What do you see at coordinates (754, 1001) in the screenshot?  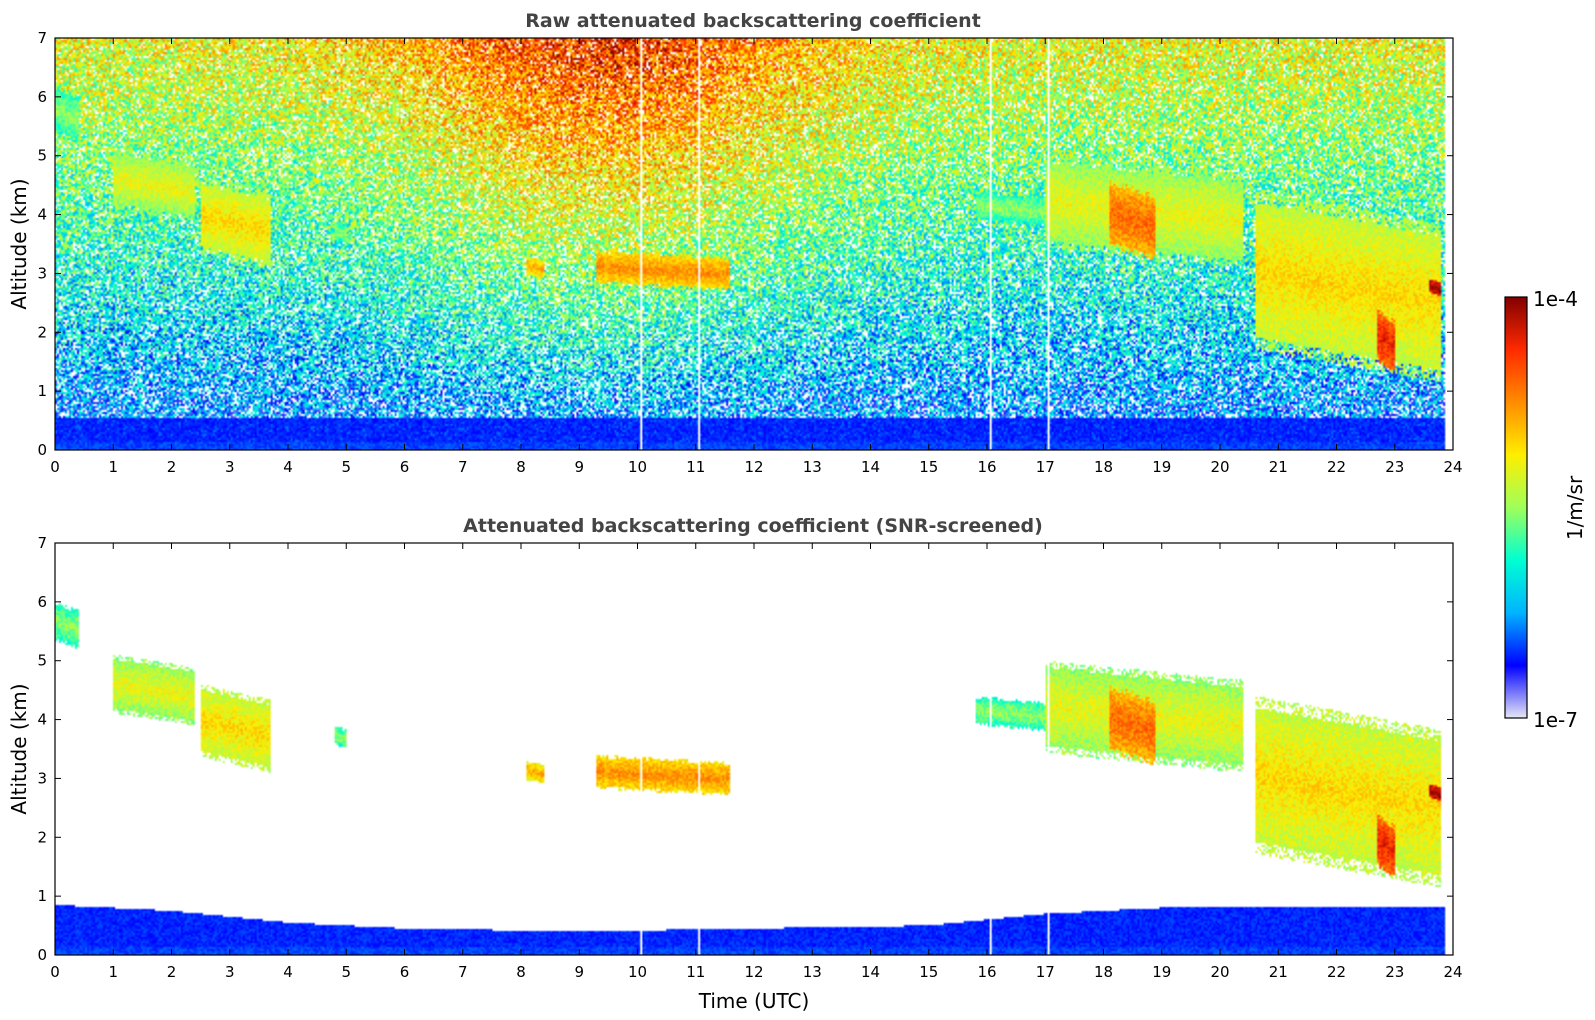 I see `x-axis-label: Time (UTC)` at bounding box center [754, 1001].